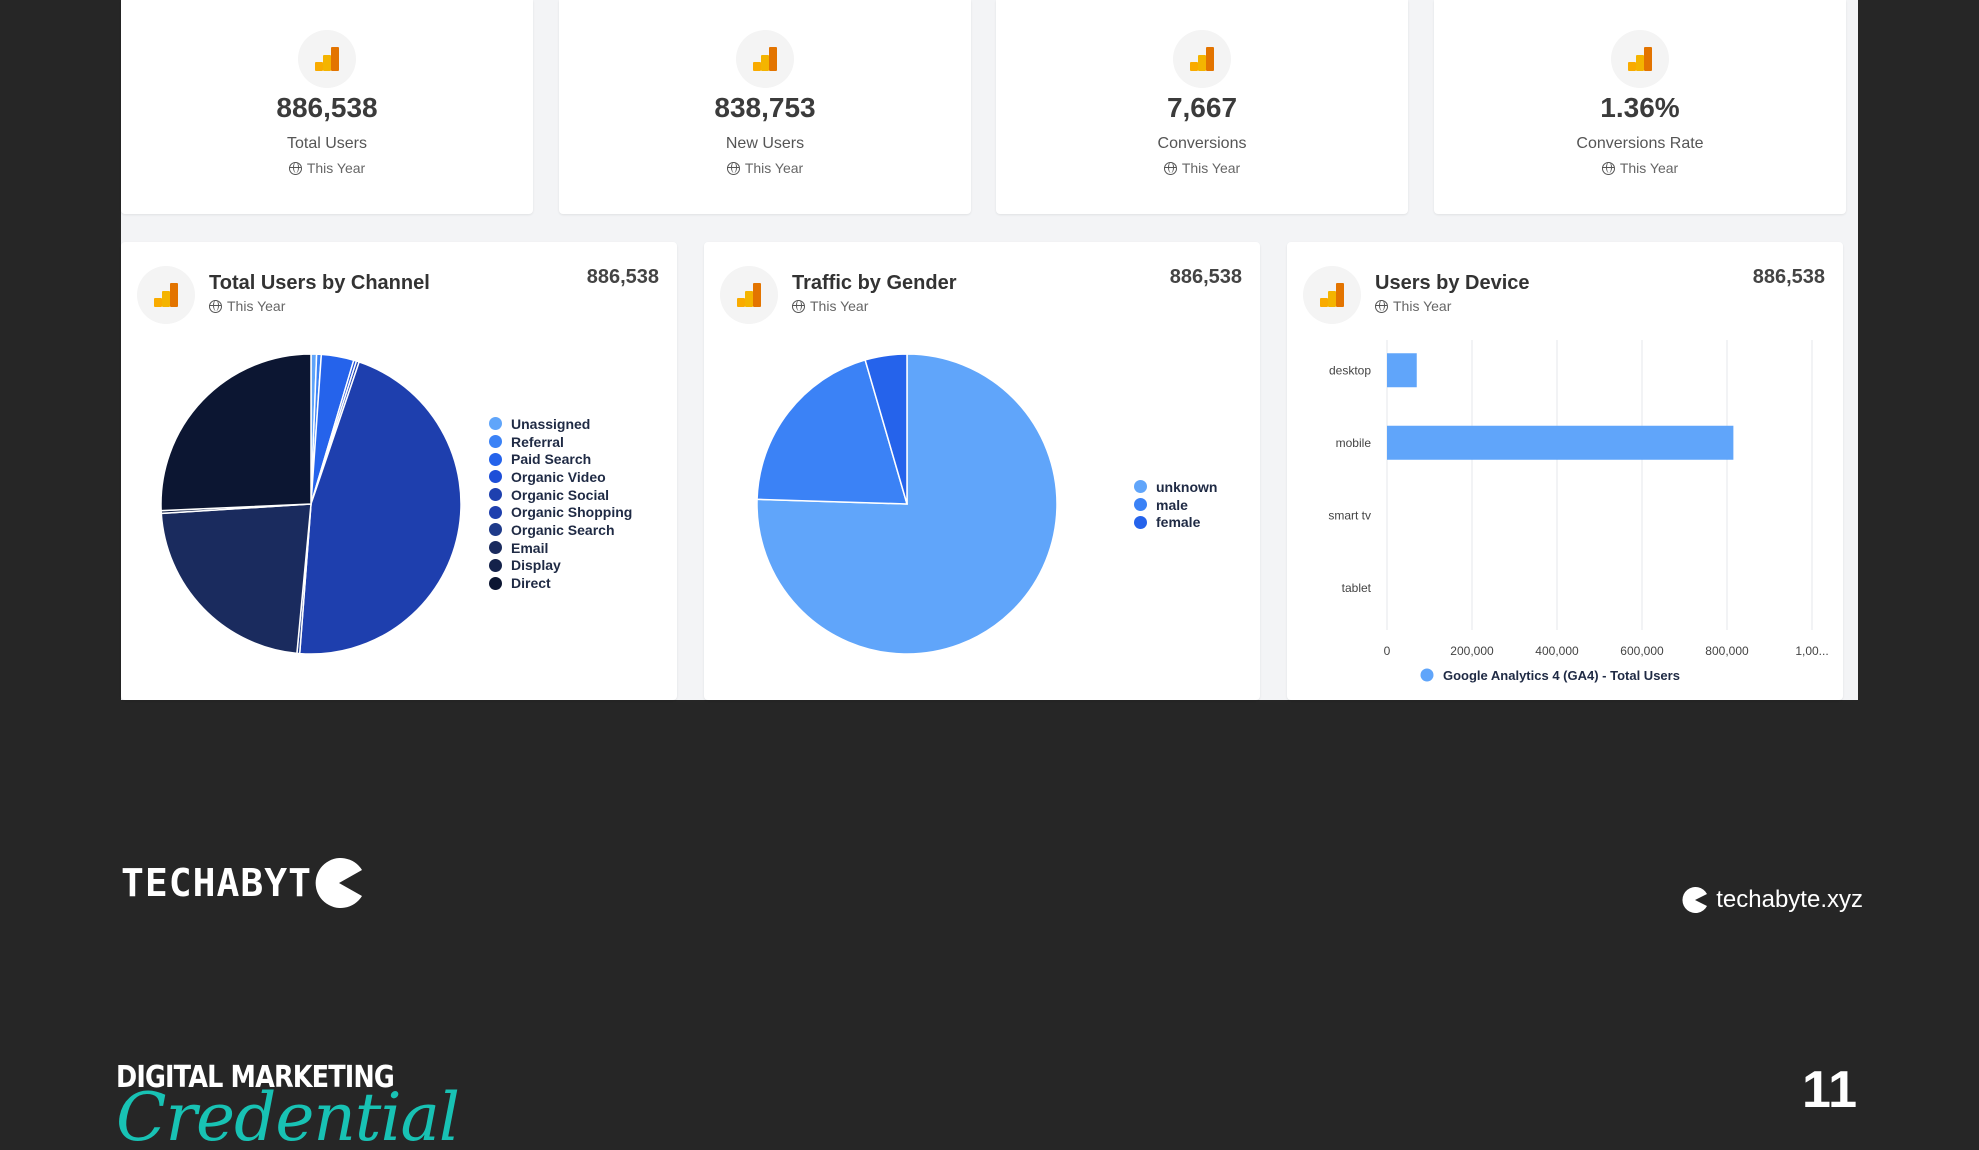 This screenshot has height=1150, width=1979. What do you see at coordinates (380, 507) in the screenshot?
I see `pie-slice-organic-shopping` at bounding box center [380, 507].